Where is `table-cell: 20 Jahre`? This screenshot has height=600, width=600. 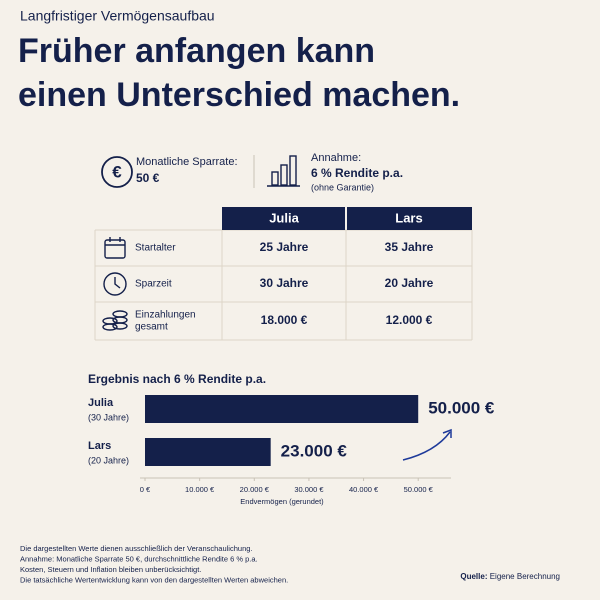 table-cell: 20 Jahre is located at coordinates (409, 283).